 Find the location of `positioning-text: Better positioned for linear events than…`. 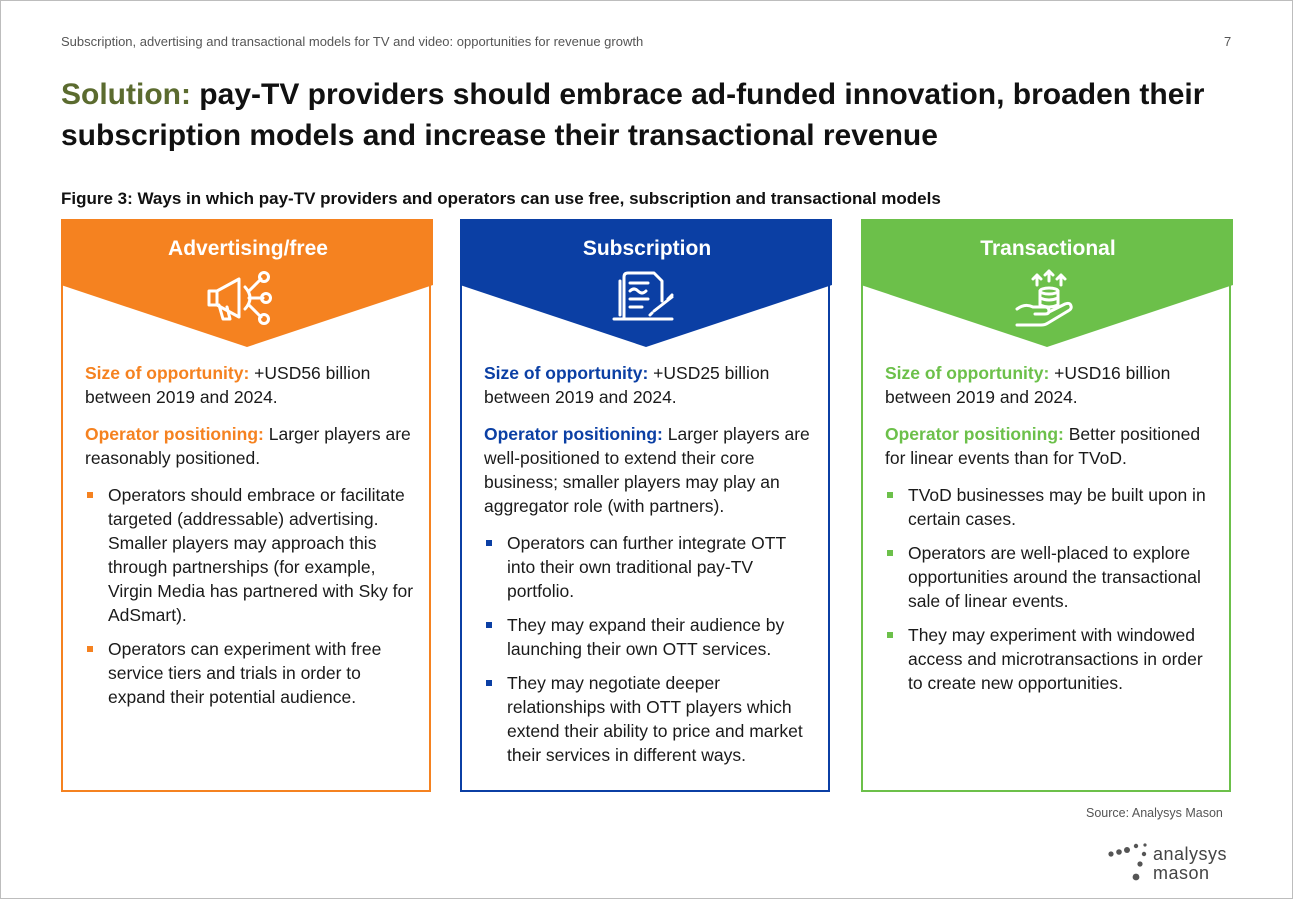

positioning-text: Better positioned for linear events than… is located at coordinates (1043, 446).